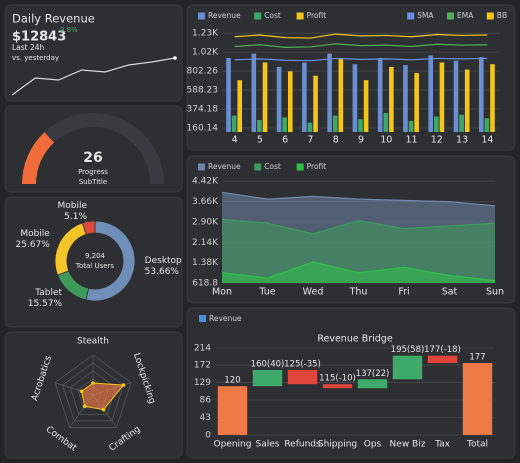 Image resolution: width=520 pixels, height=463 pixels. I want to click on center-label: Total Users, so click(95, 266).